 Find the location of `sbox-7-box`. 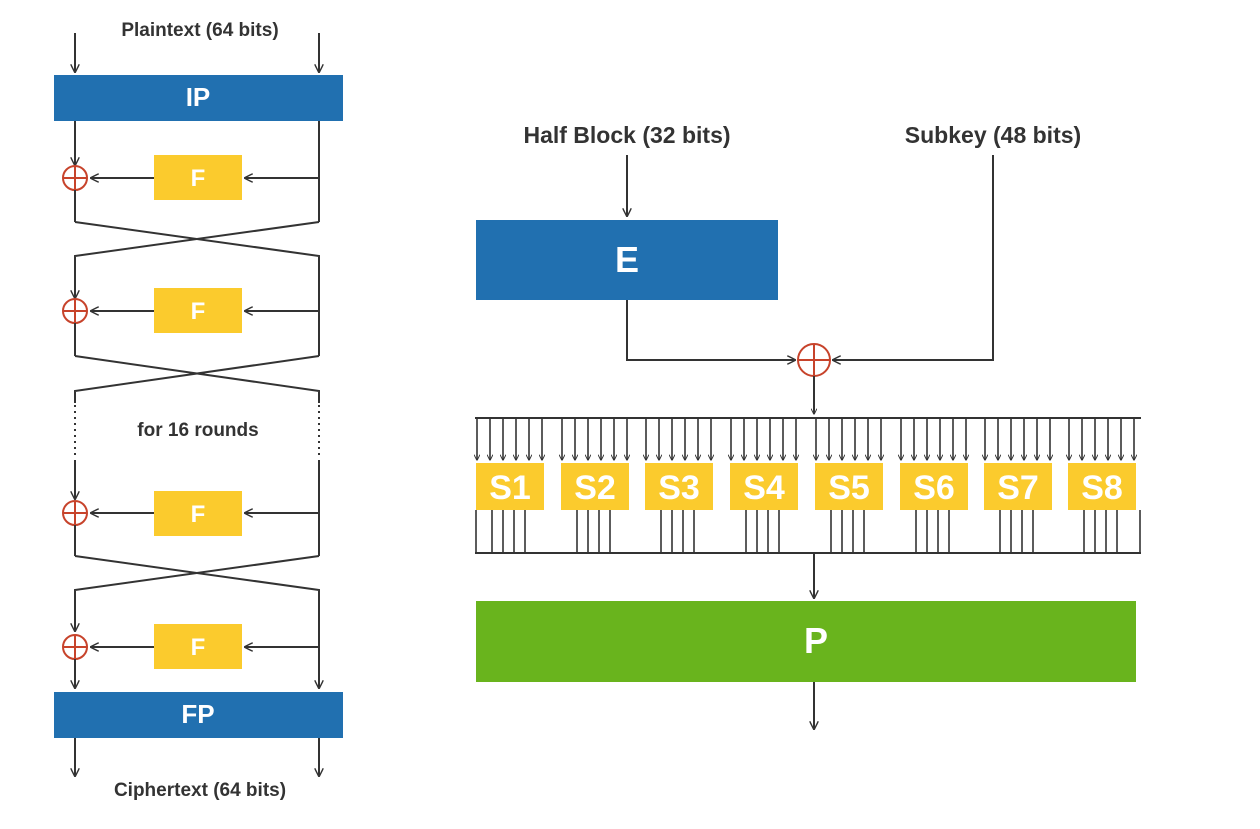

sbox-7-box is located at coordinates (1018, 486).